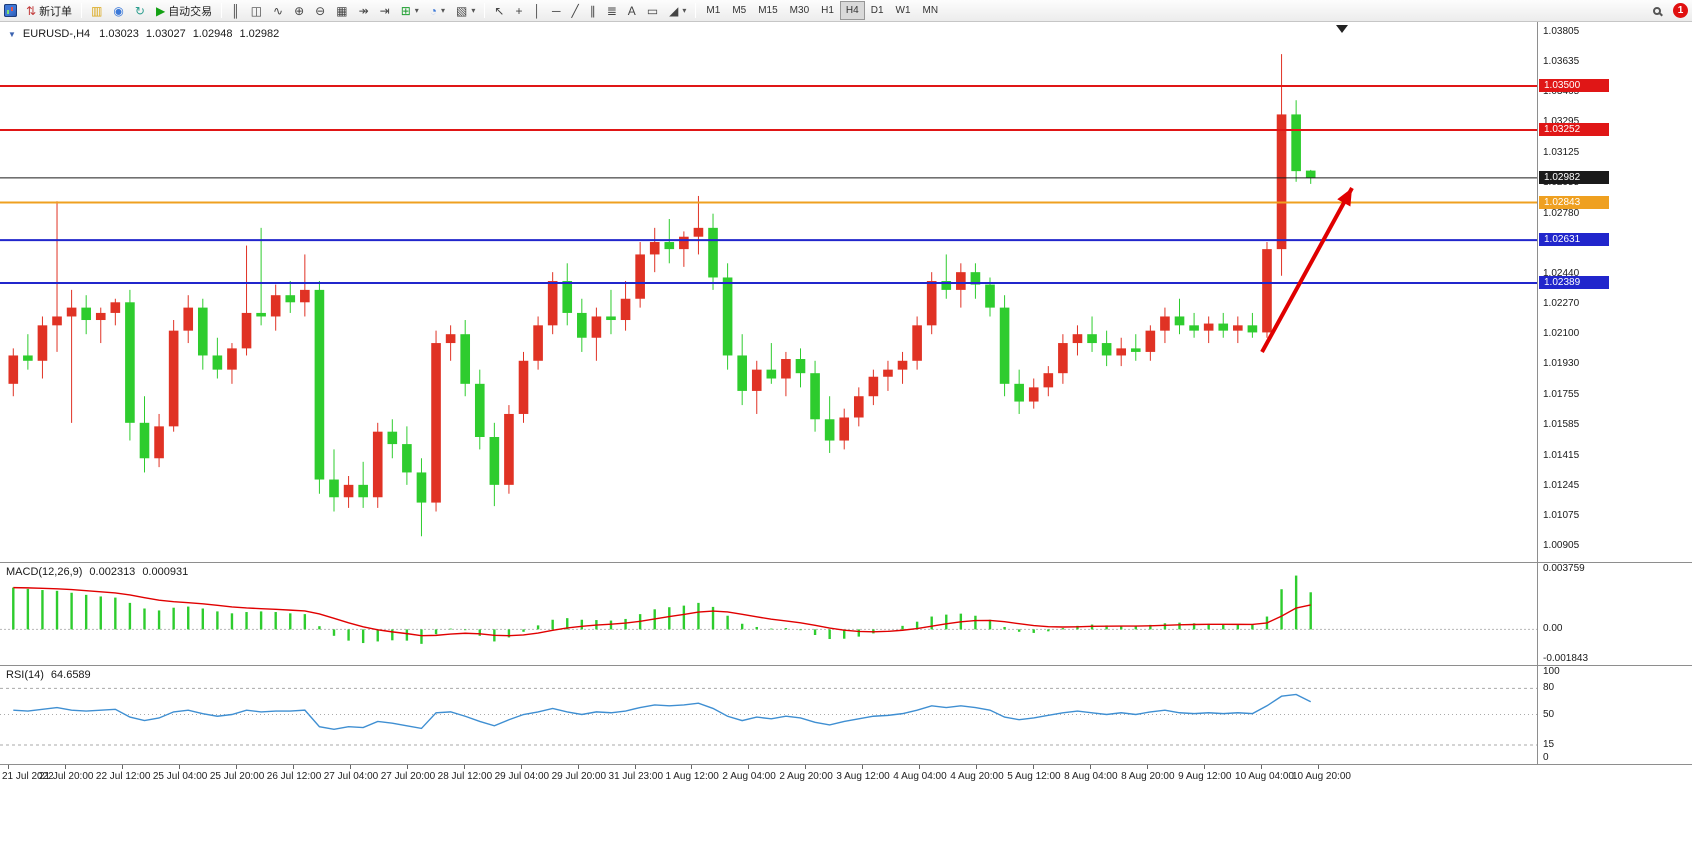 The width and height of the screenshot is (1692, 844). What do you see at coordinates (632, 10) in the screenshot?
I see `text-tool-button: A` at bounding box center [632, 10].